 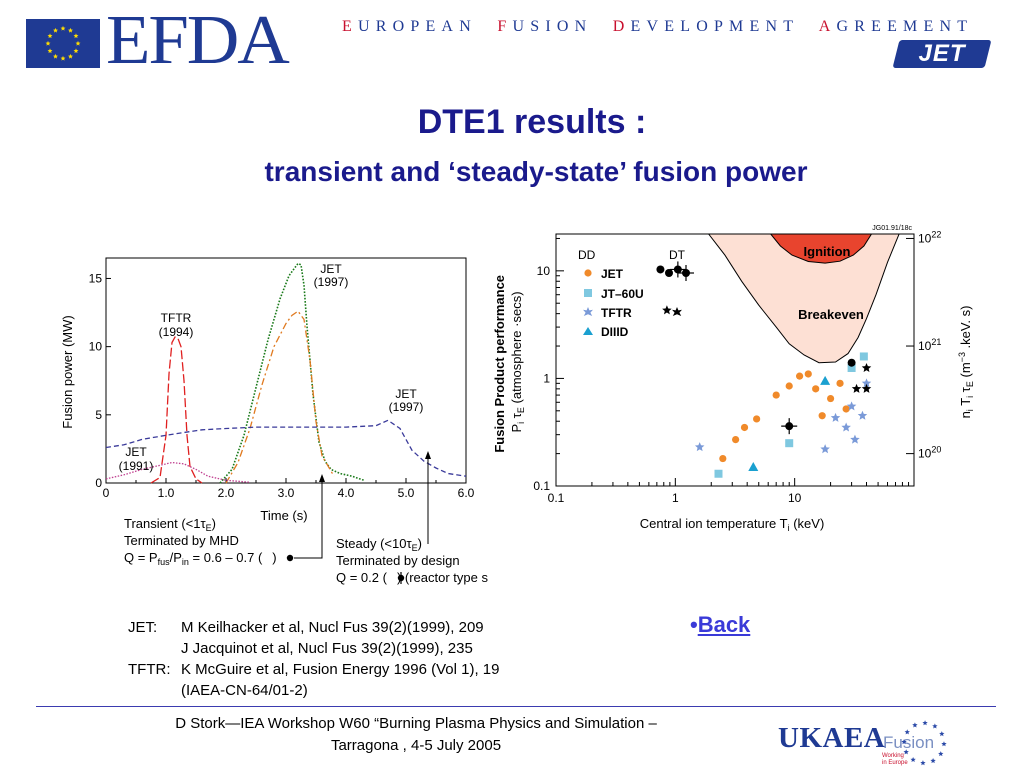 What do you see at coordinates (308, 518) in the screenshot?
I see `transient-pointer` at bounding box center [308, 518].